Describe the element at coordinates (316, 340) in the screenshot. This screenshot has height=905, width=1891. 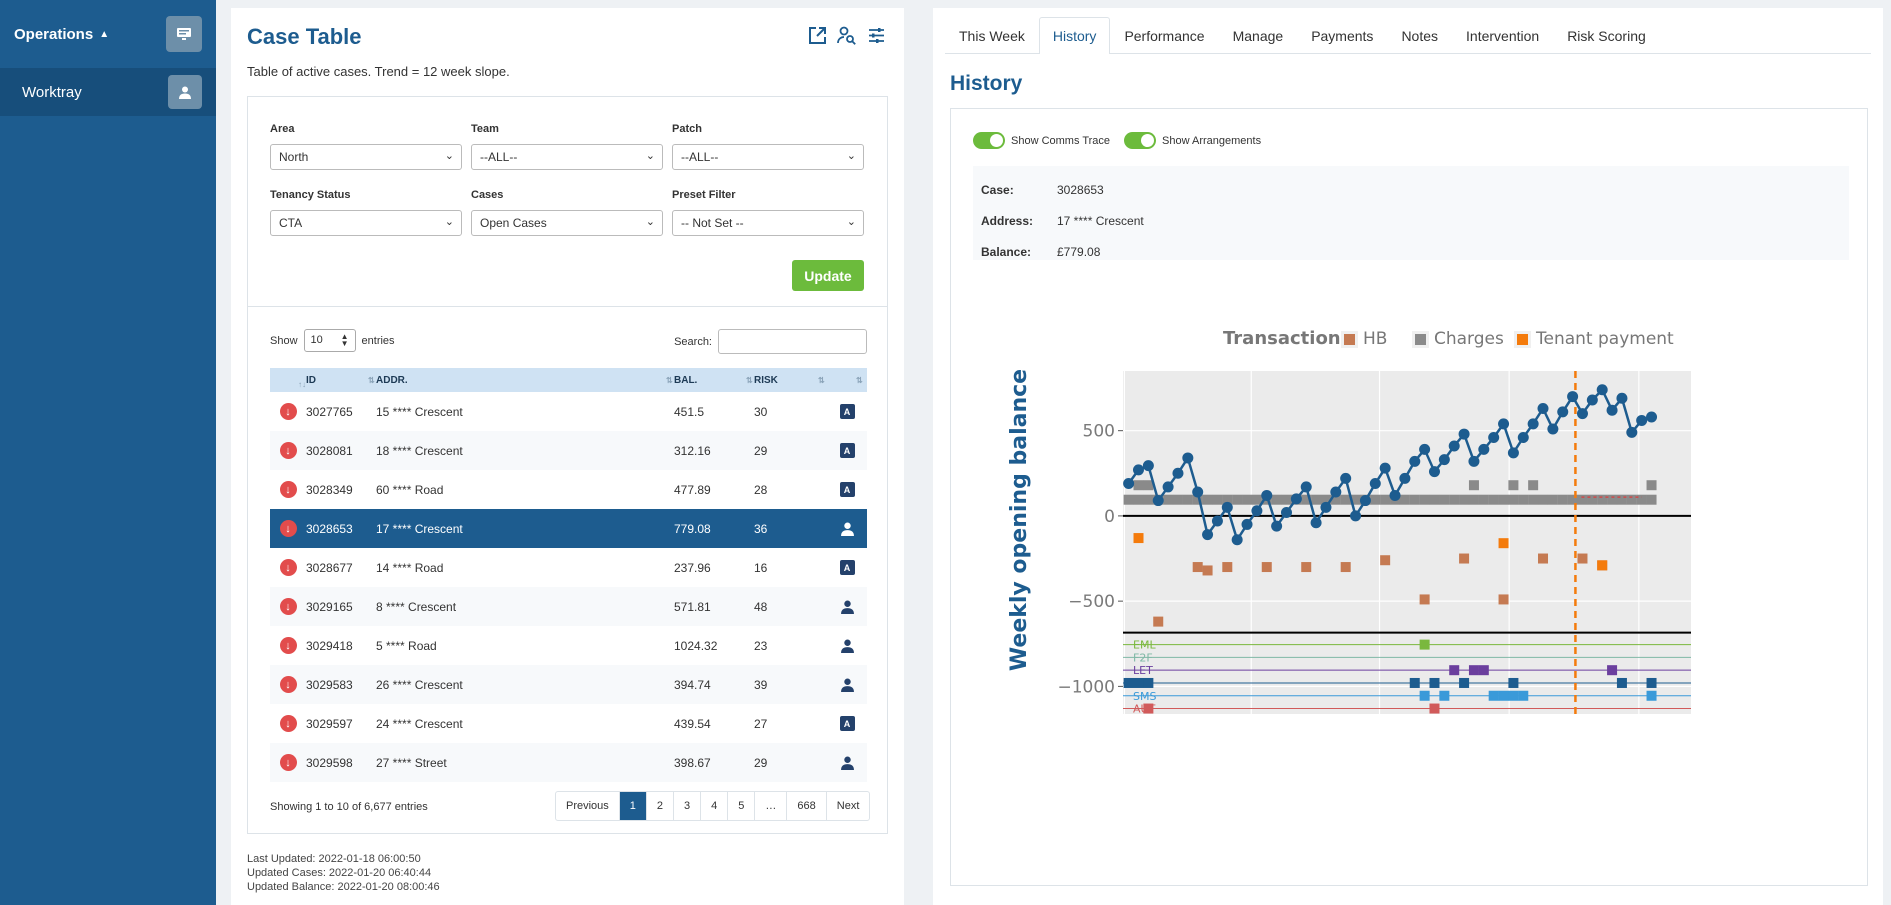
I see `entries-value: 10` at that location.